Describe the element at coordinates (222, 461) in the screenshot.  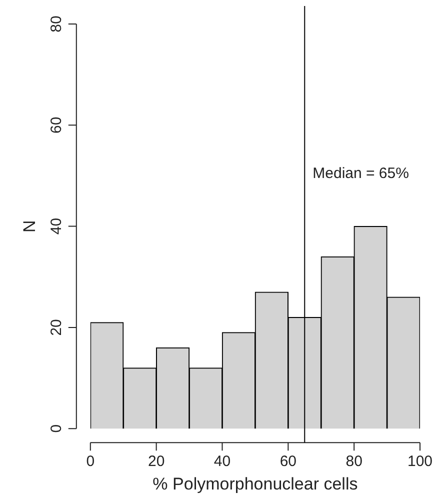
I see `x-tick-label: 40` at that location.